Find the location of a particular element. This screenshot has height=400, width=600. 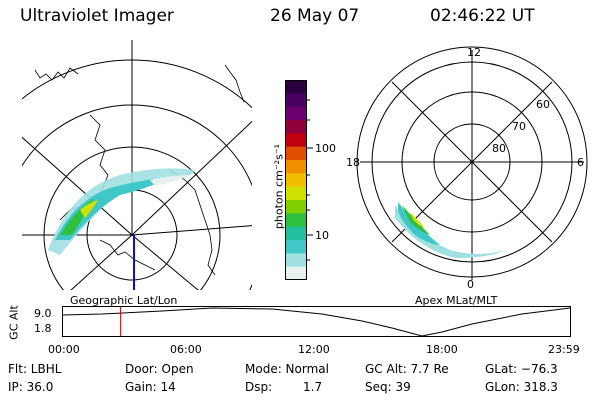

glon-info: GLon: 318.3 is located at coordinates (521, 387).